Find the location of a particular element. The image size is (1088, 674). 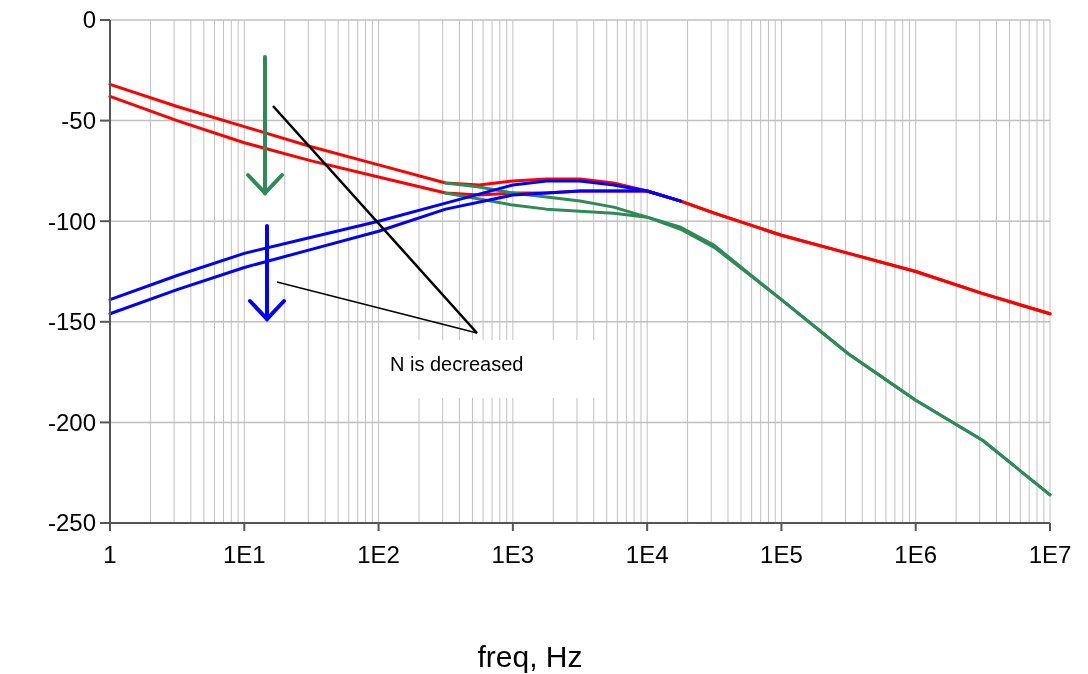

y-tick-label: -50 is located at coordinates (78, 120).